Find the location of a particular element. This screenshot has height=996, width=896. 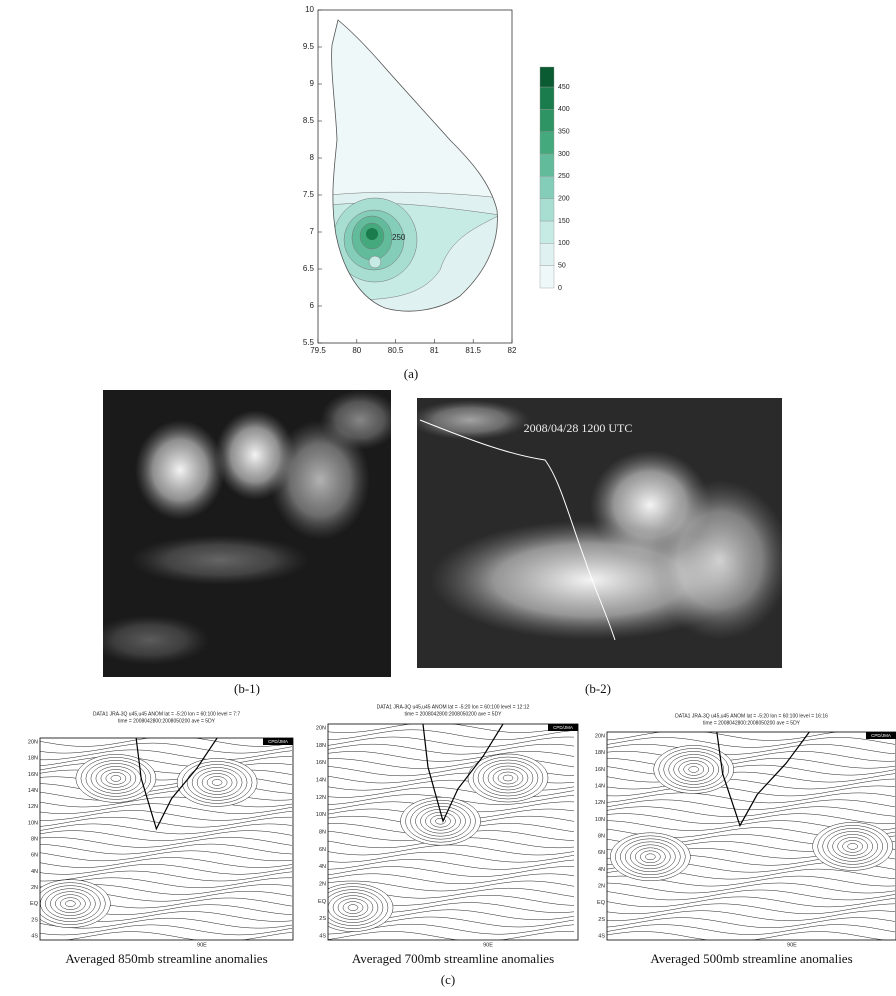

y-tick-label: 8.5 is located at coordinates (309, 120).